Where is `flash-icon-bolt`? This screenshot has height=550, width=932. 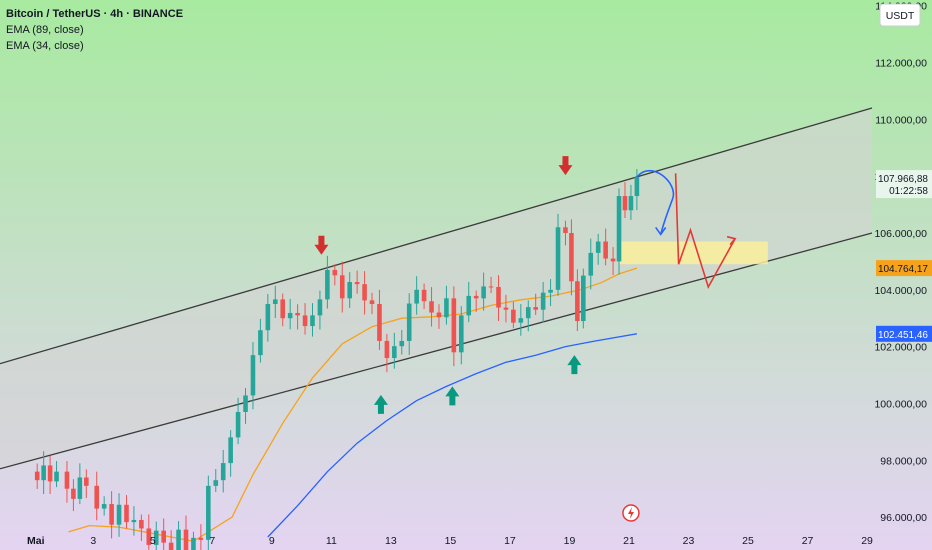
flash-icon-bolt is located at coordinates (630, 513).